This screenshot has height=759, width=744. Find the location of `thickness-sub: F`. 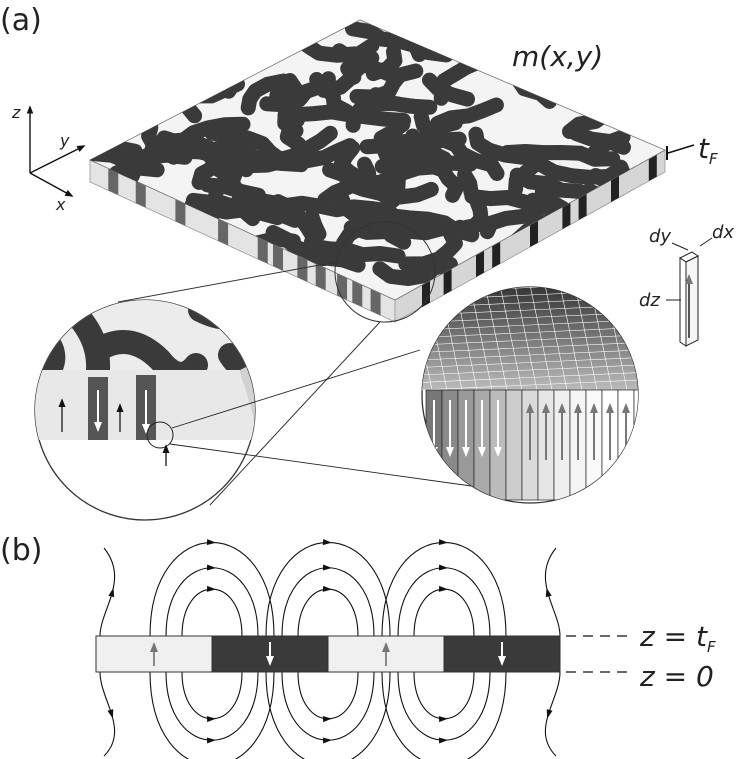

thickness-sub: F is located at coordinates (713, 159).